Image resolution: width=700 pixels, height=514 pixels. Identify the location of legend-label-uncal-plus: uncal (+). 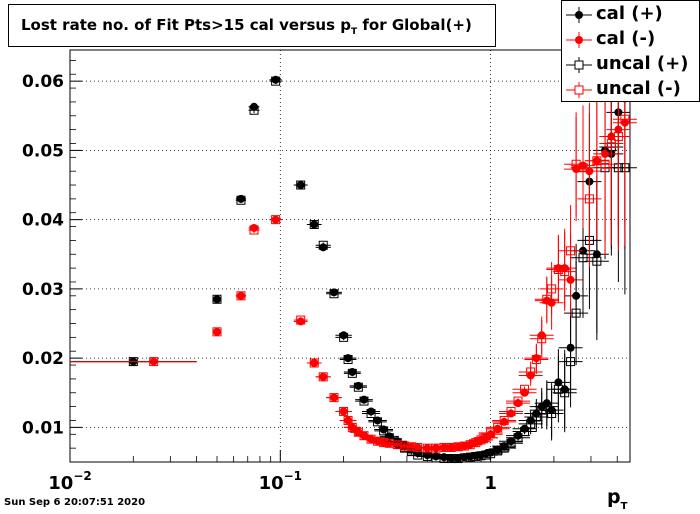
(642, 63).